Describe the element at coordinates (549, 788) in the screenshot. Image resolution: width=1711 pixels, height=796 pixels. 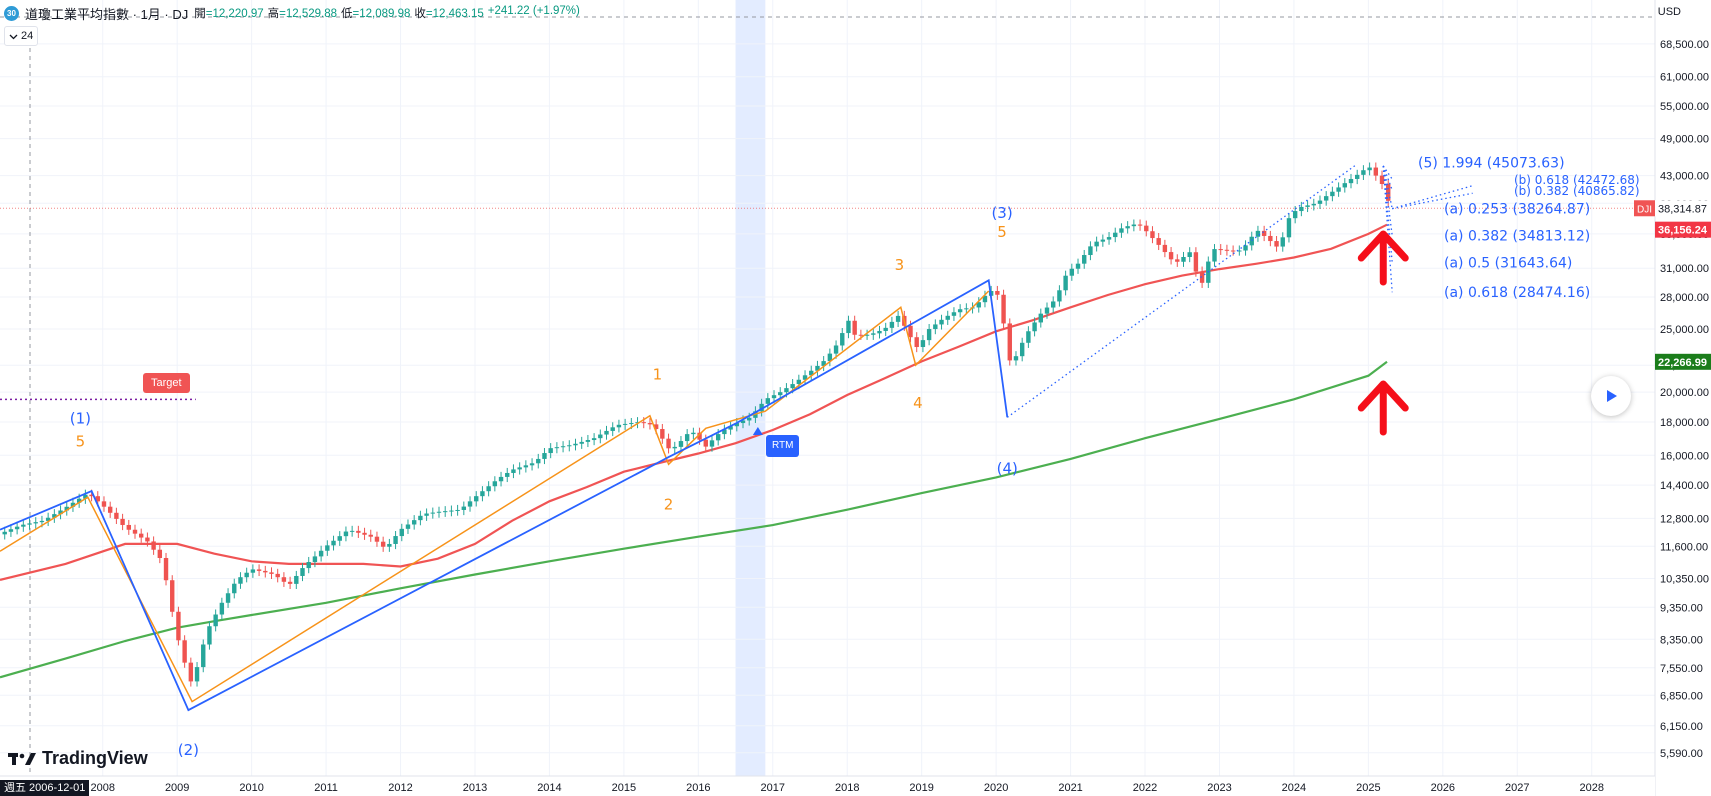
I see `x-tick-label-2014: 2014` at that location.